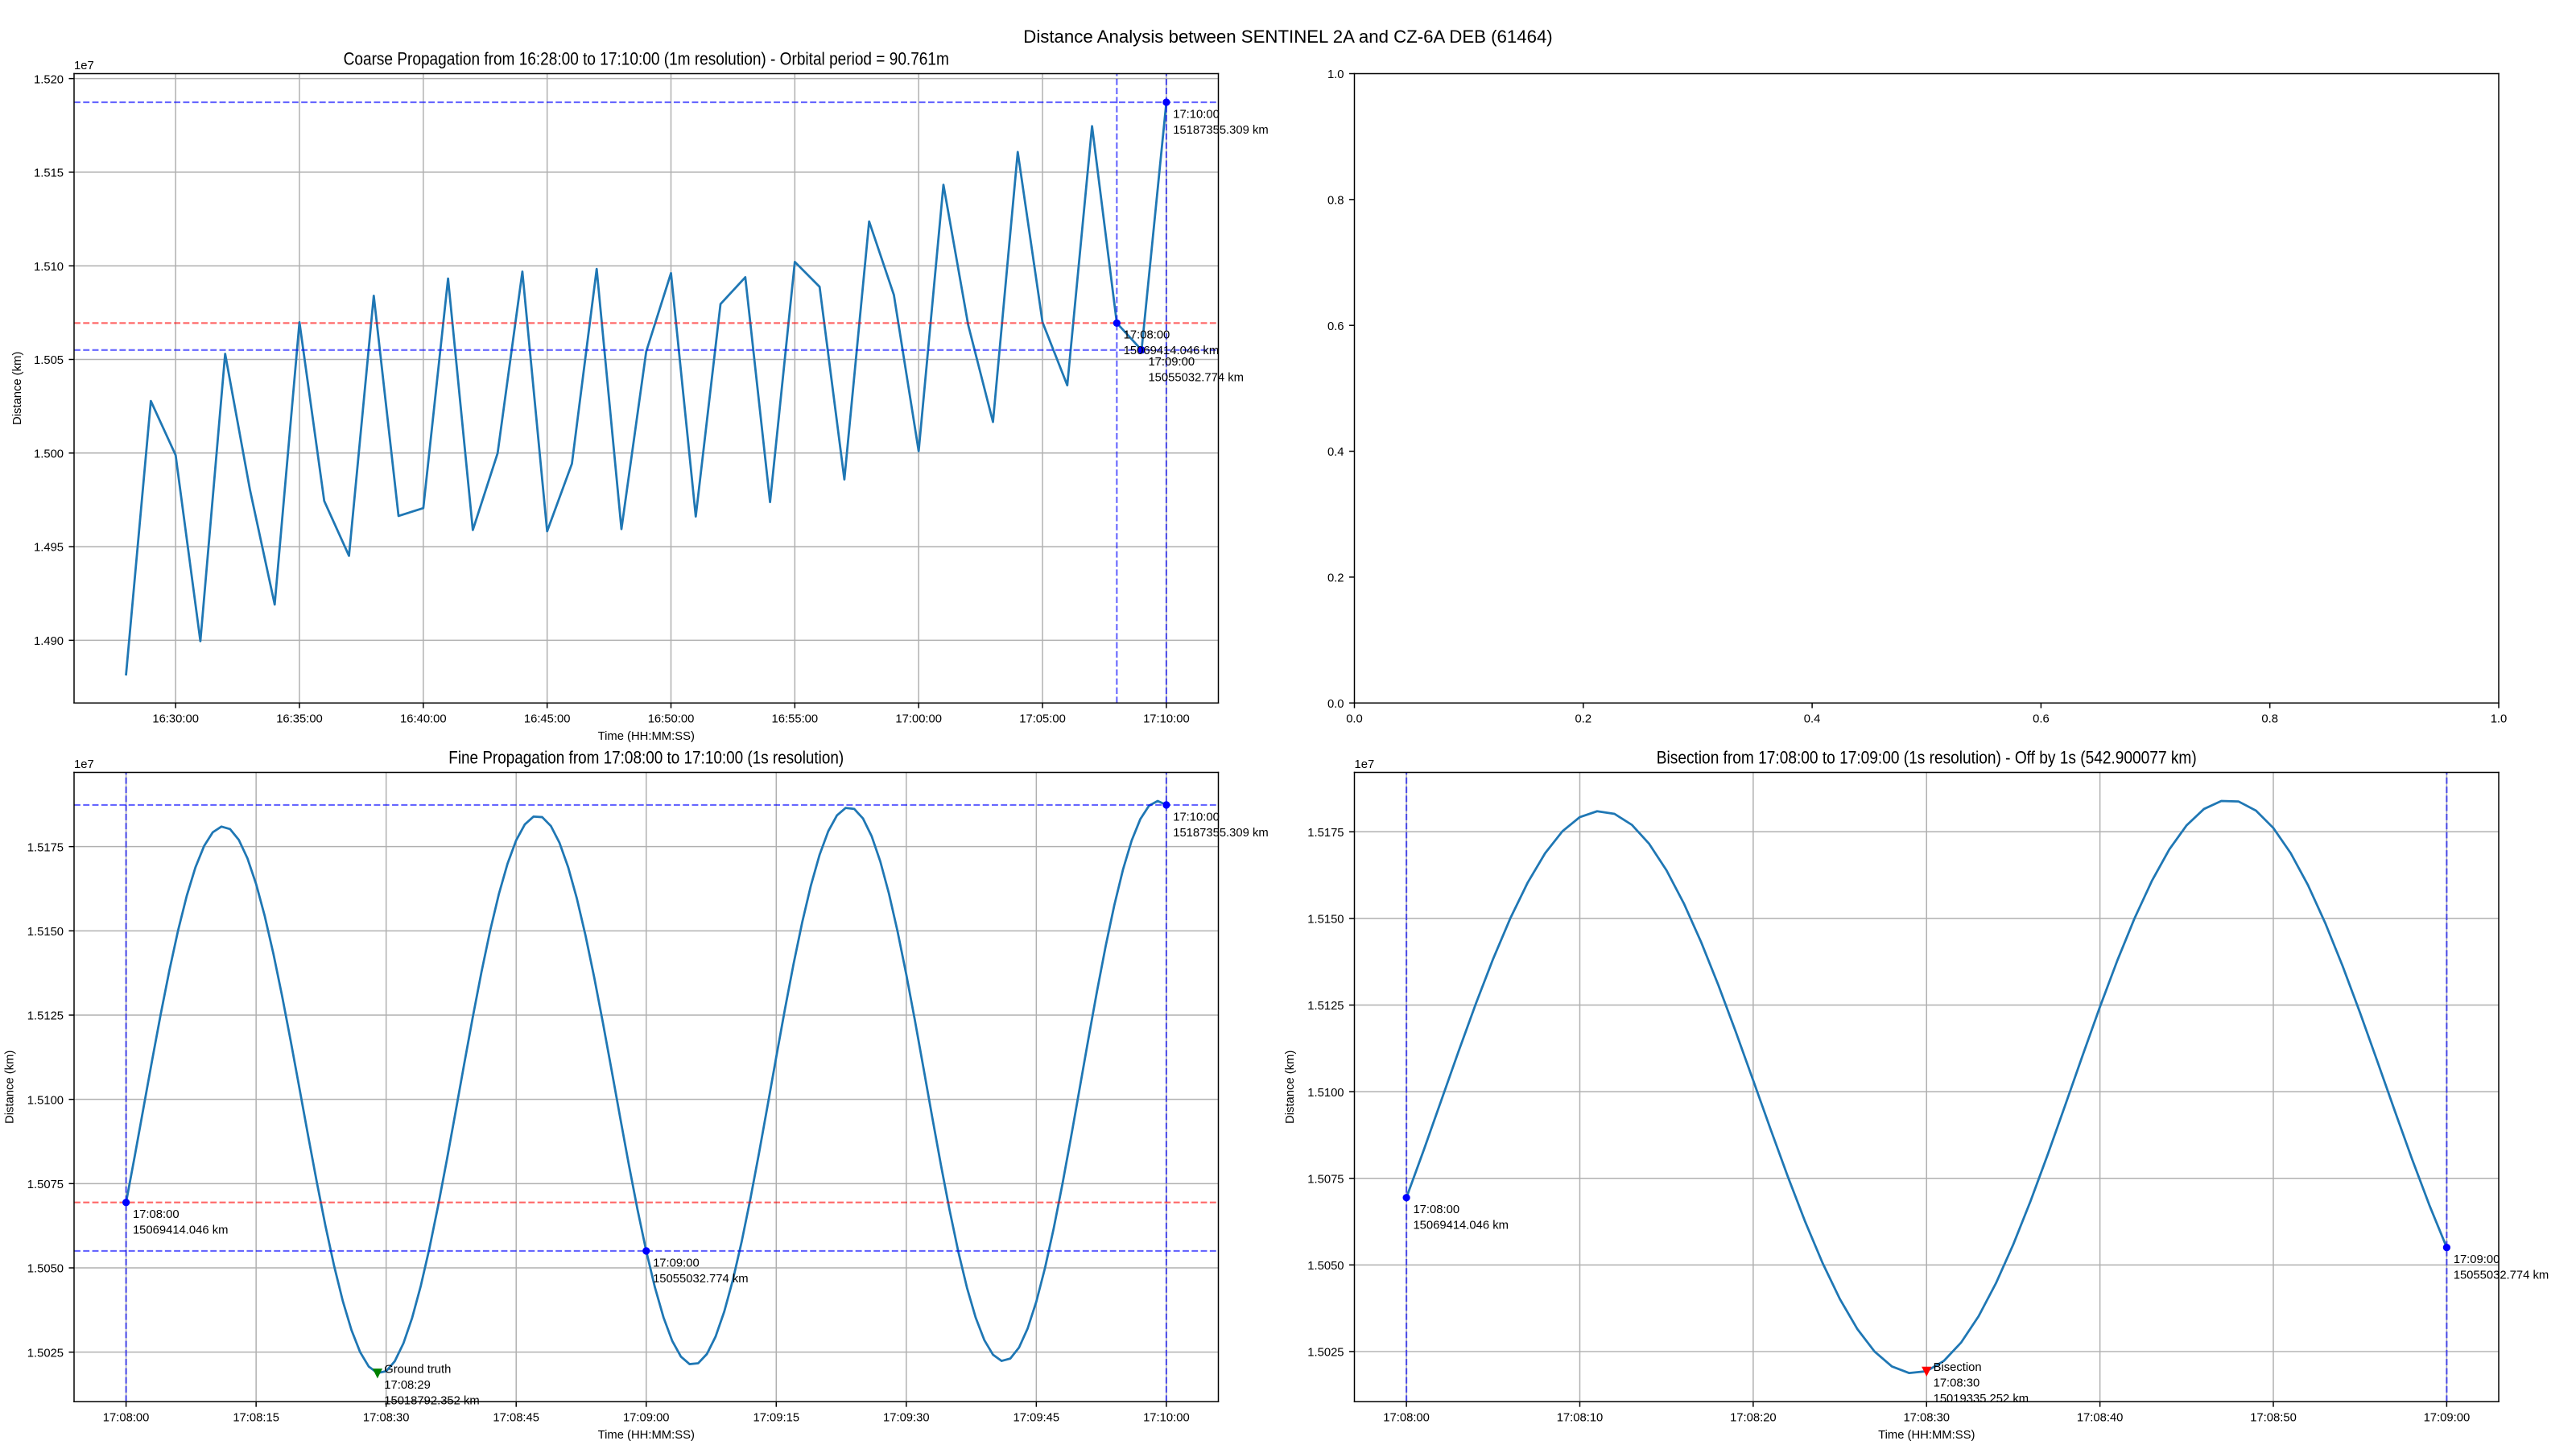 The image size is (2576, 1449). What do you see at coordinates (516, 1417) in the screenshot?
I see `svg-text: 17:08:45` at bounding box center [516, 1417].